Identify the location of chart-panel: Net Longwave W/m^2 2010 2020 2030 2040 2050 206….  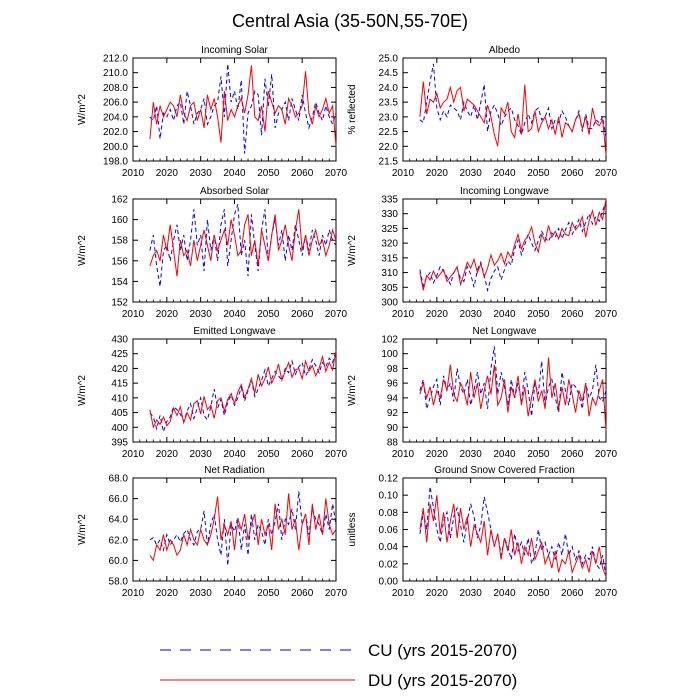
(482, 393).